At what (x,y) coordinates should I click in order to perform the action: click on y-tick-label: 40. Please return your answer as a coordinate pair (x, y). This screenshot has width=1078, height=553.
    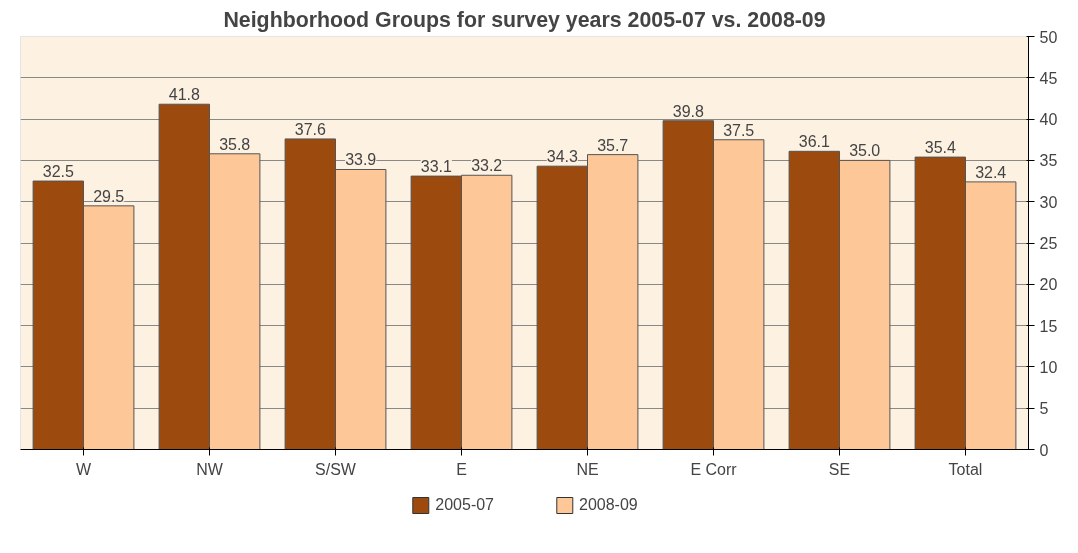
    Looking at the image, I should click on (1048, 120).